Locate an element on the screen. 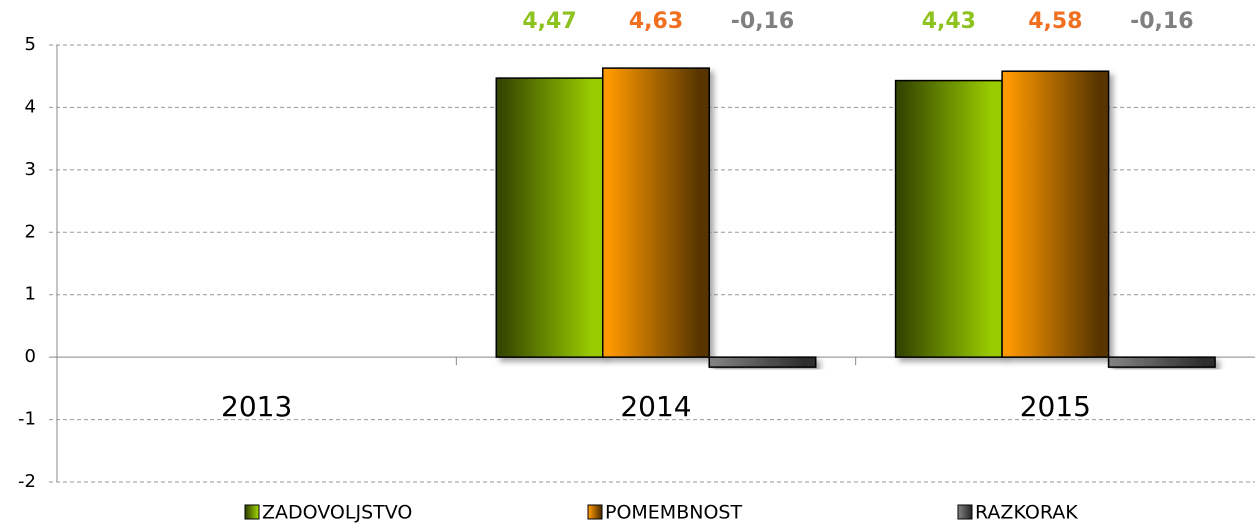 This screenshot has width=1255, height=526. x-tick-label: 2014 is located at coordinates (655, 406).